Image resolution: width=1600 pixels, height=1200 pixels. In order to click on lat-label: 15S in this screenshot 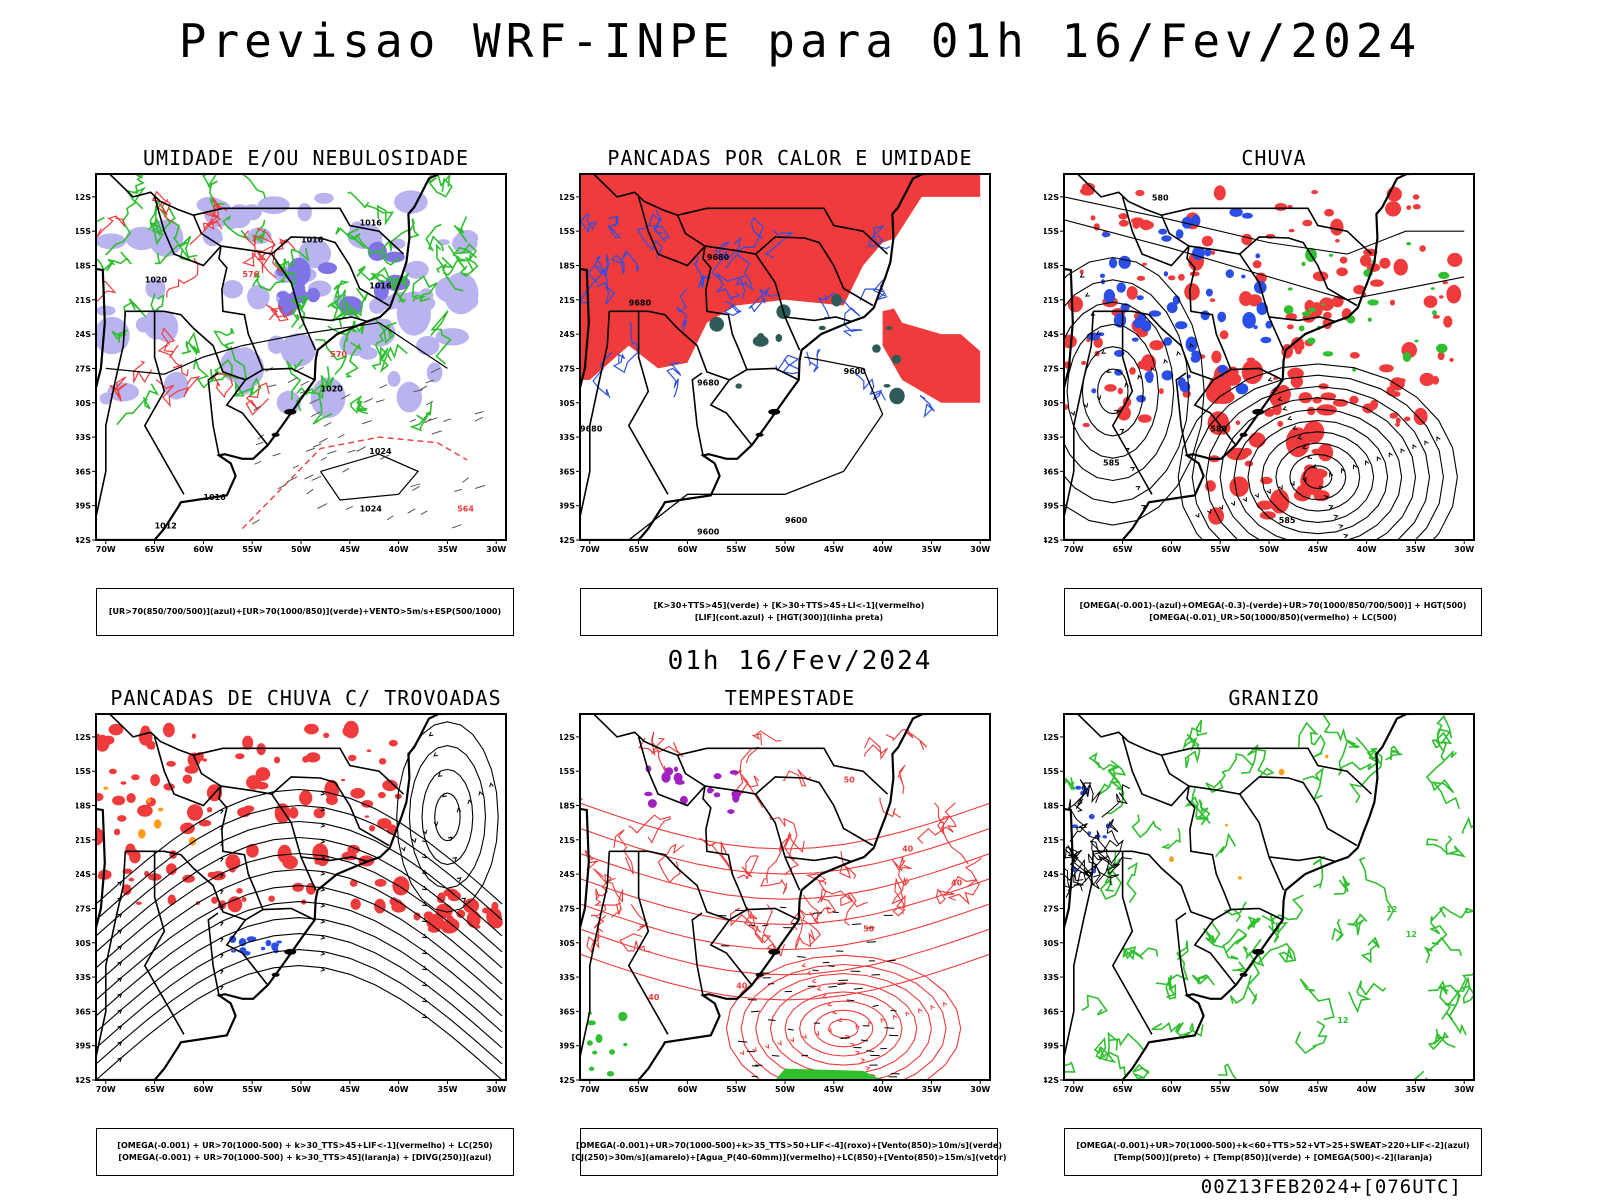, I will do `click(567, 771)`.